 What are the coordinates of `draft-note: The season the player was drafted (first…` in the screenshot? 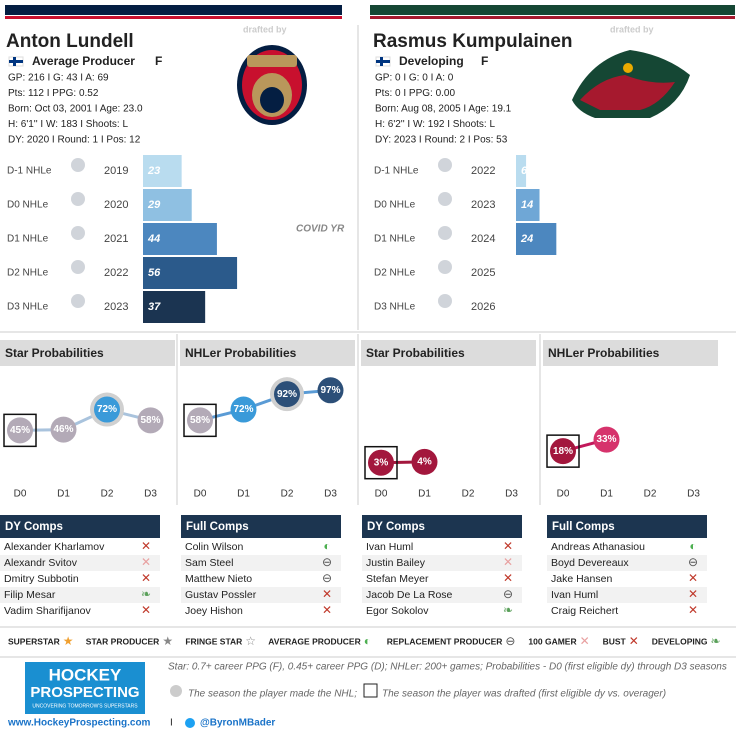 It's located at (524, 694).